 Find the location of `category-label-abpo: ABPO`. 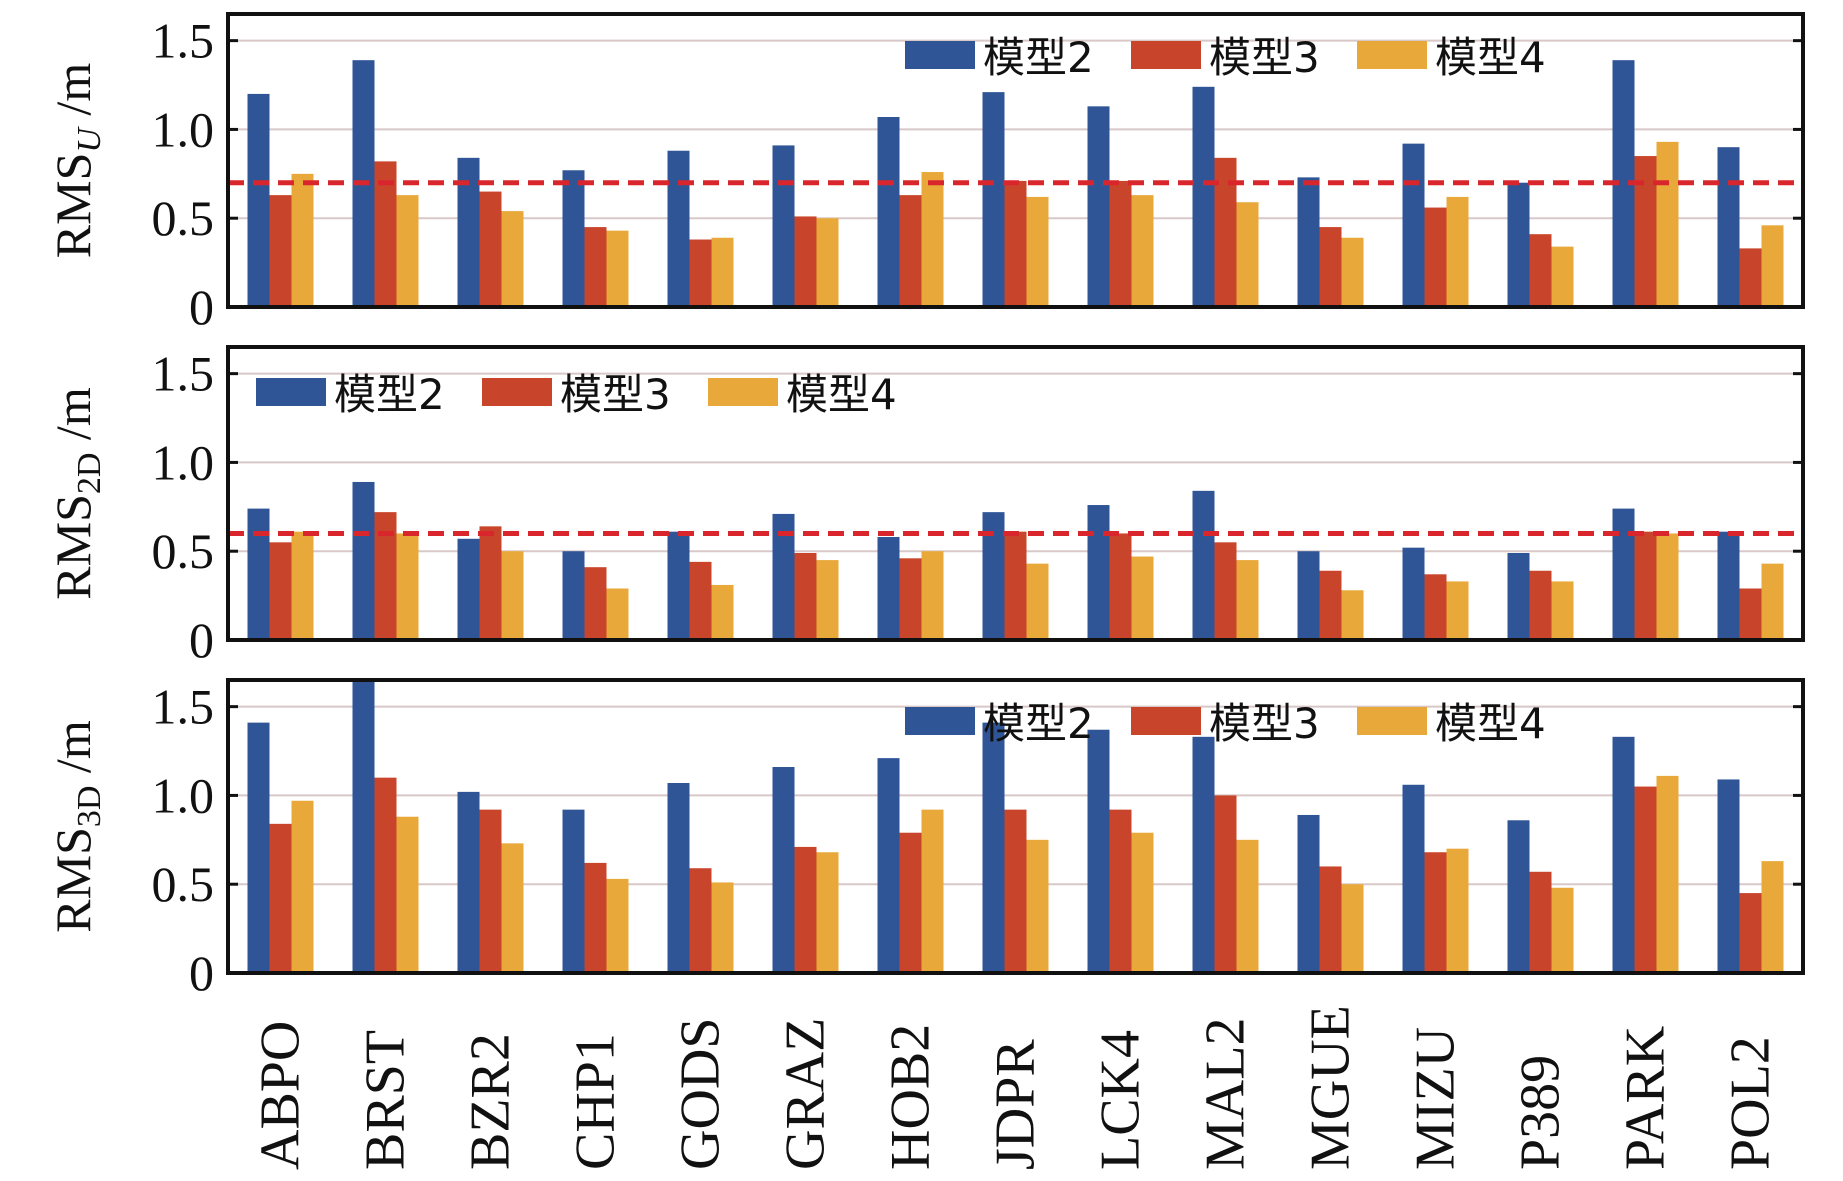

category-label-abpo: ABPO is located at coordinates (281, 1095).